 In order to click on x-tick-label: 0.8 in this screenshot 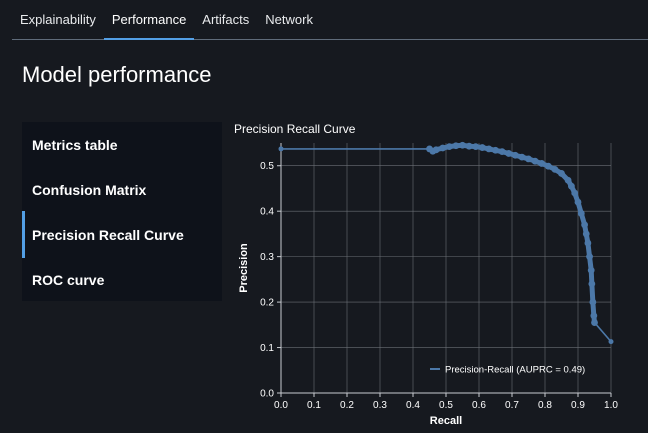, I will do `click(545, 405)`.